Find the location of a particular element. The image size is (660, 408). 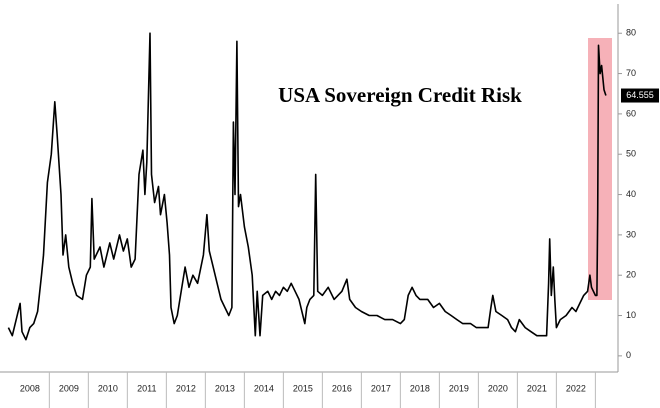

y-tick-label: 40 is located at coordinates (631, 194).